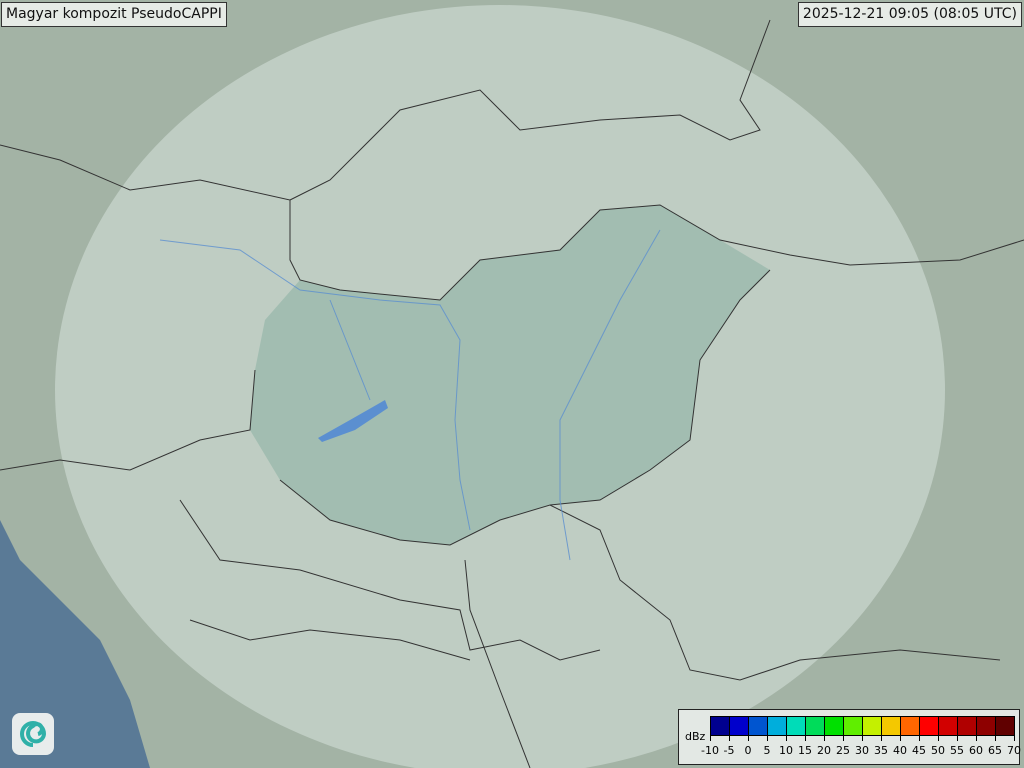  What do you see at coordinates (114, 14) in the screenshot?
I see `product-title: Magyar kompozit PseudoCAPPI` at bounding box center [114, 14].